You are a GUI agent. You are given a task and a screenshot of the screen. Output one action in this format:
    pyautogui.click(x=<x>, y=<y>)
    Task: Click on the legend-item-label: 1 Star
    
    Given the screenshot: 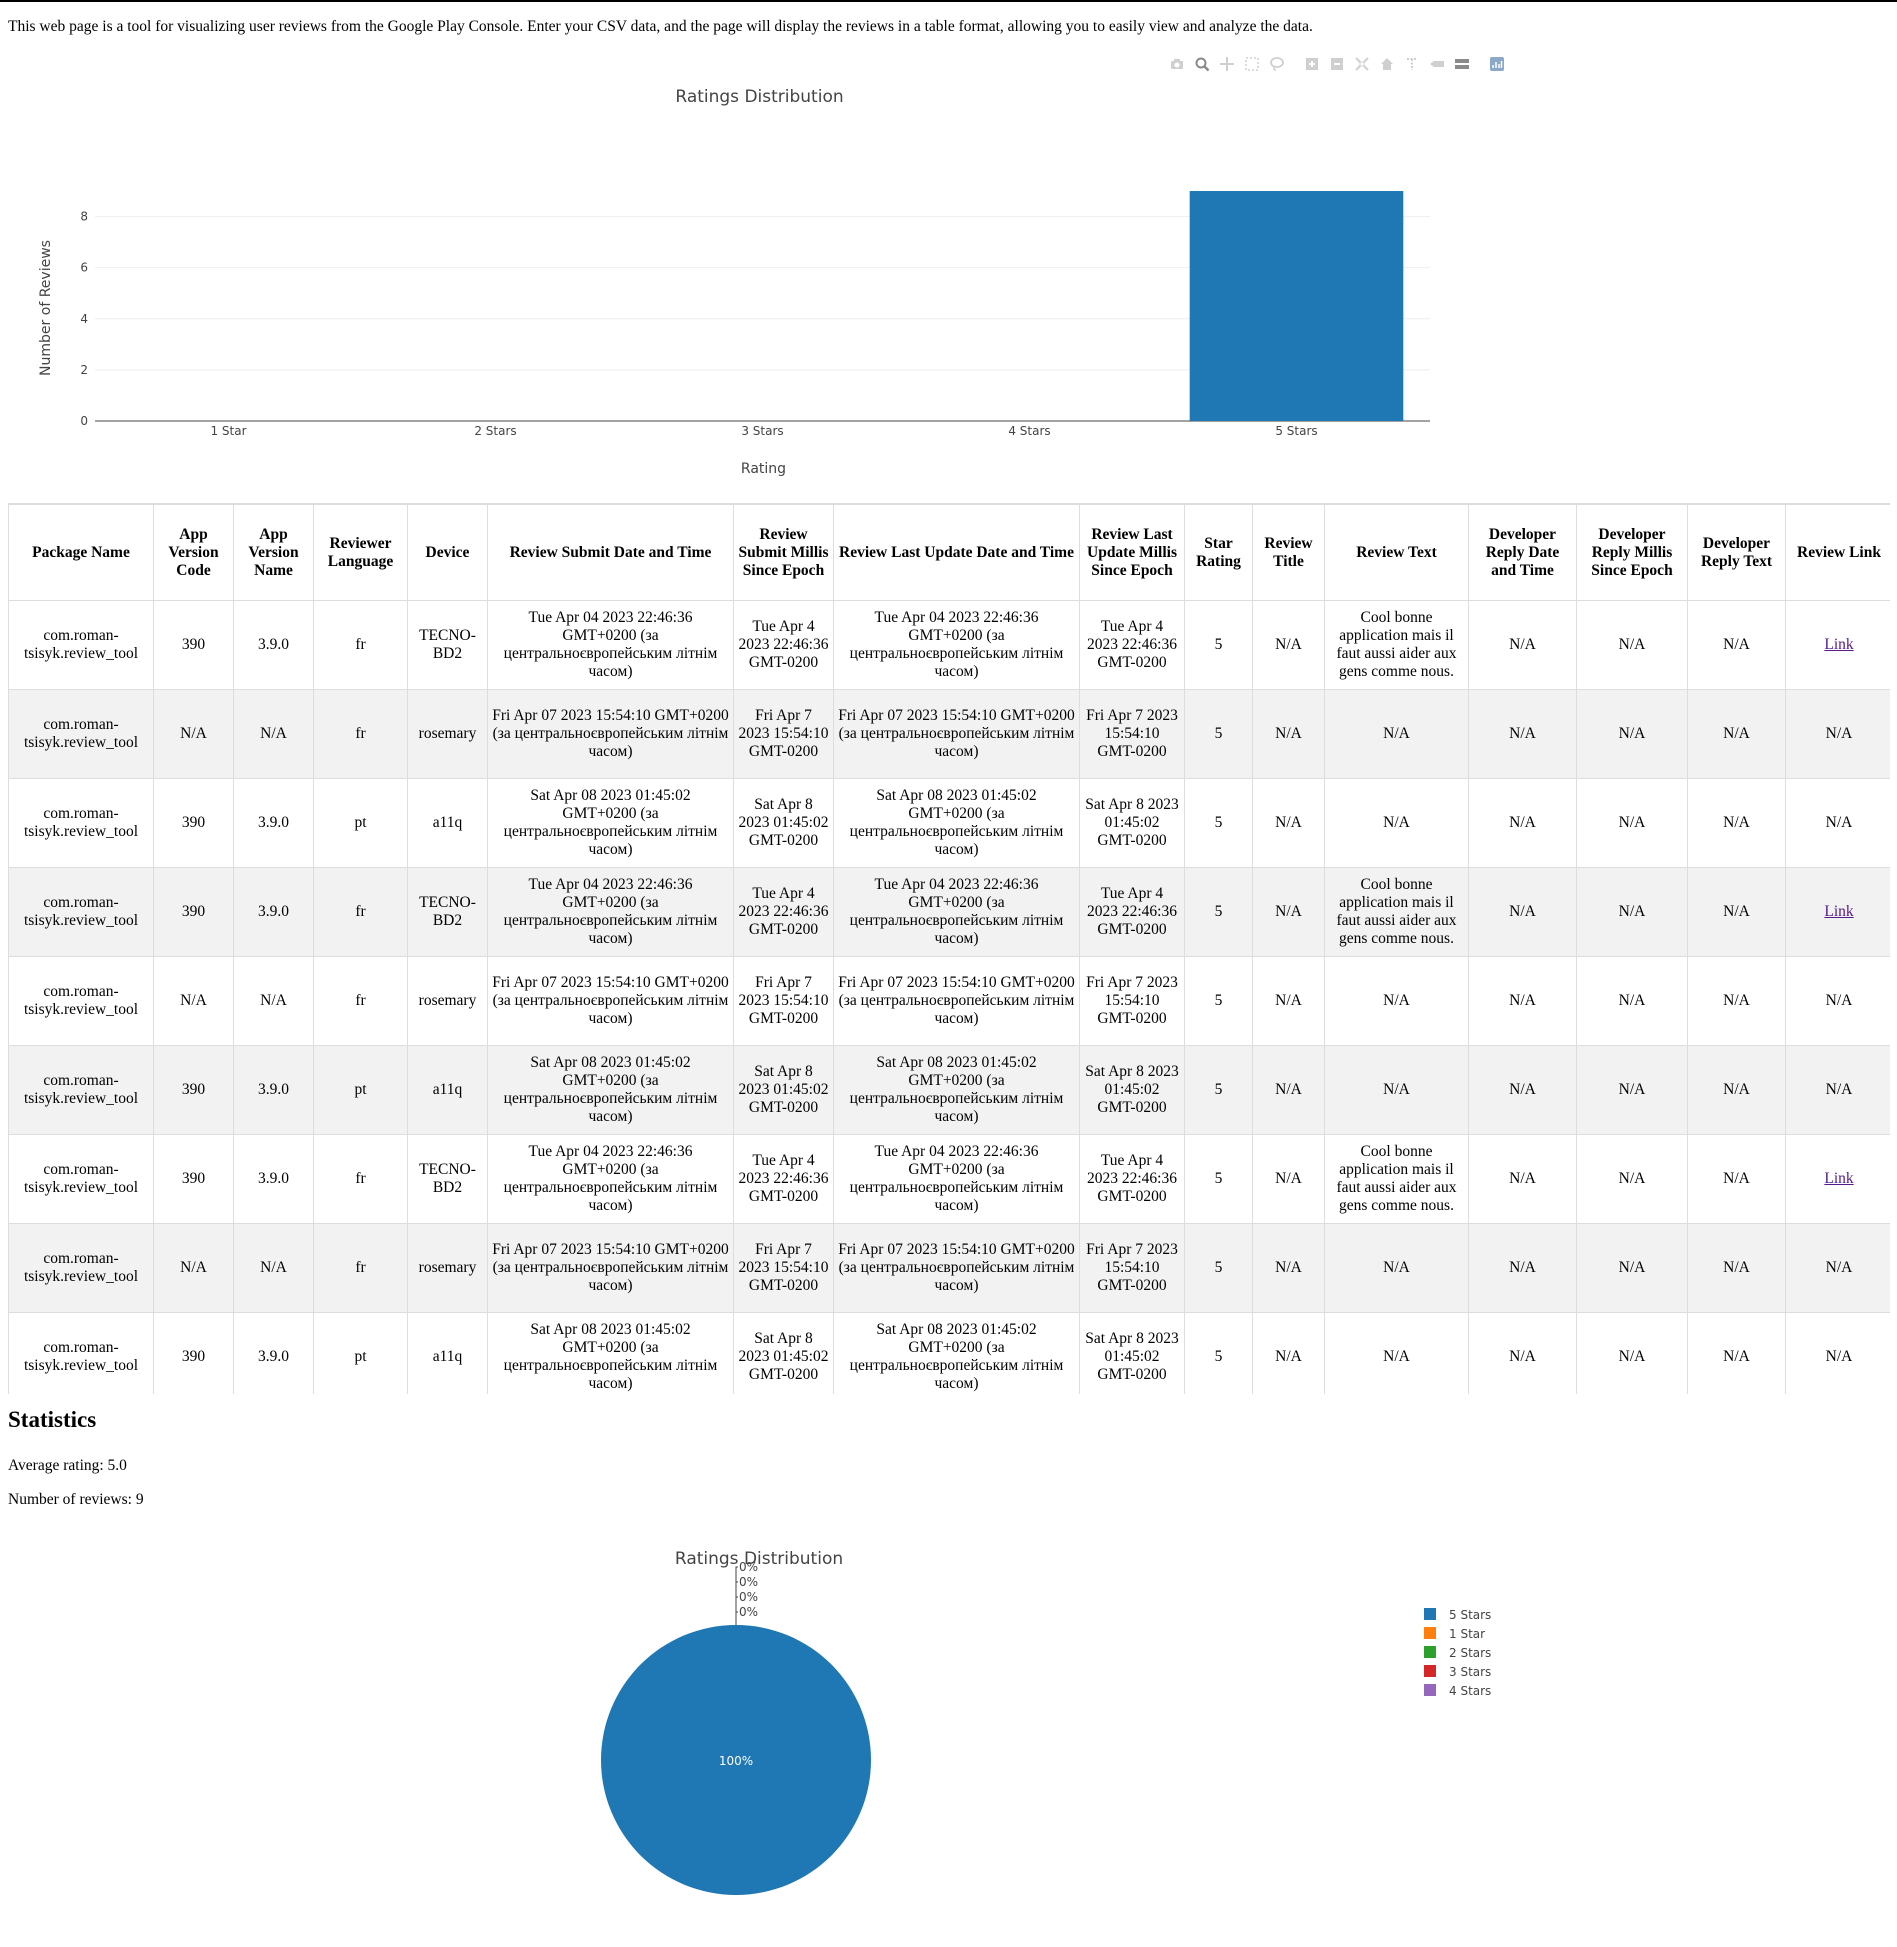 What is the action you would take?
    pyautogui.click(x=1467, y=1634)
    